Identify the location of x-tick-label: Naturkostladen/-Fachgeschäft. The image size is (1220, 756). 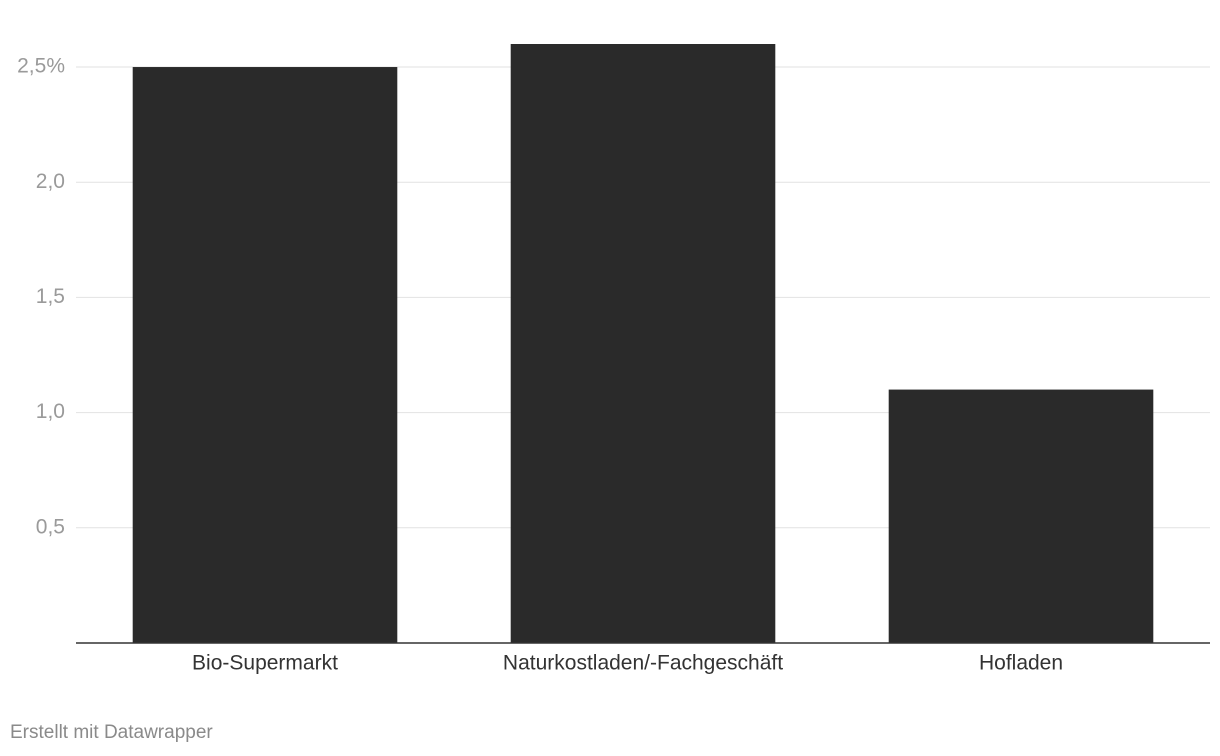
(643, 663).